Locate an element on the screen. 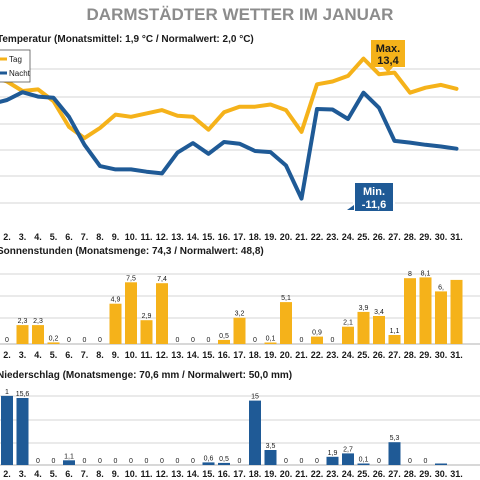 The height and width of the screenshot is (480, 480). legend-night-label: Nacht is located at coordinates (20, 73).